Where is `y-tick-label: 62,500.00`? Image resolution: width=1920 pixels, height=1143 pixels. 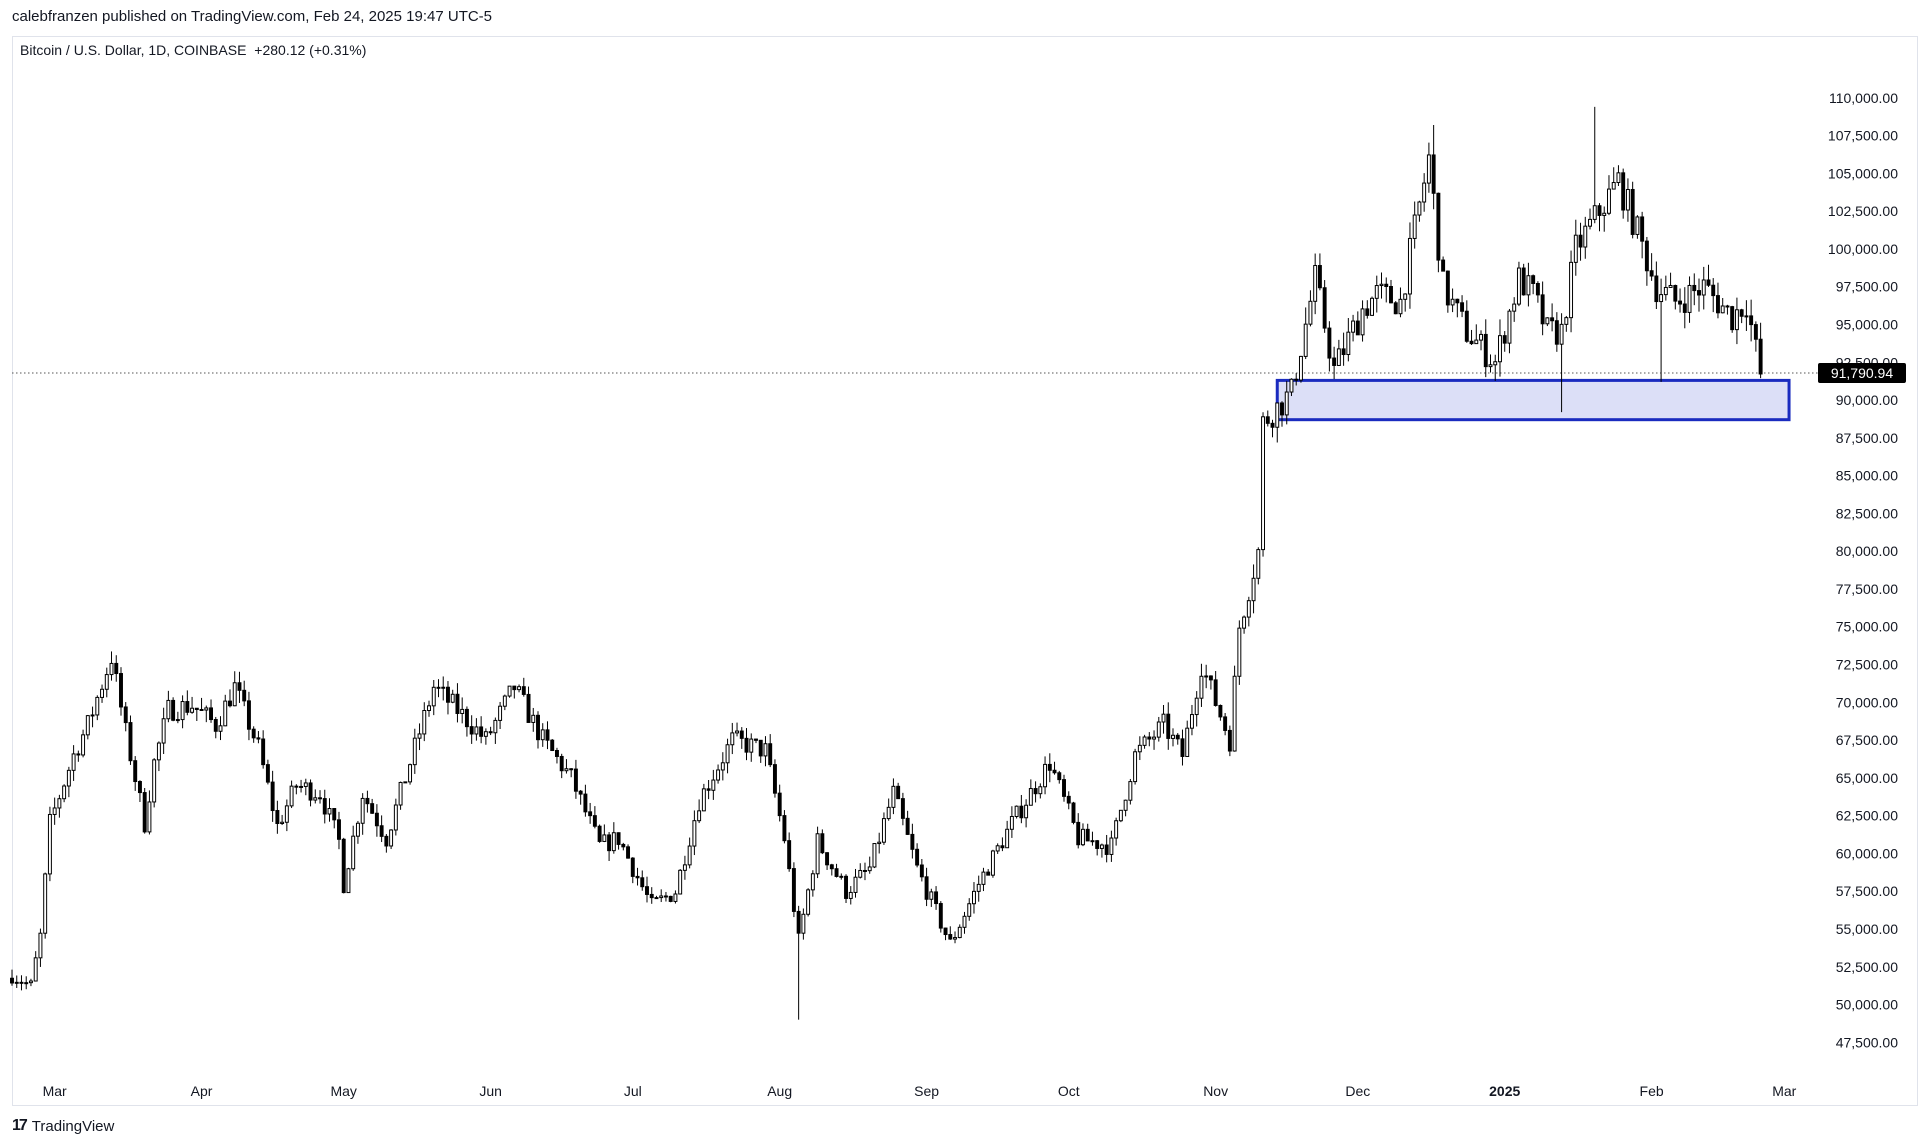
y-tick-label: 62,500.00 is located at coordinates (1867, 816).